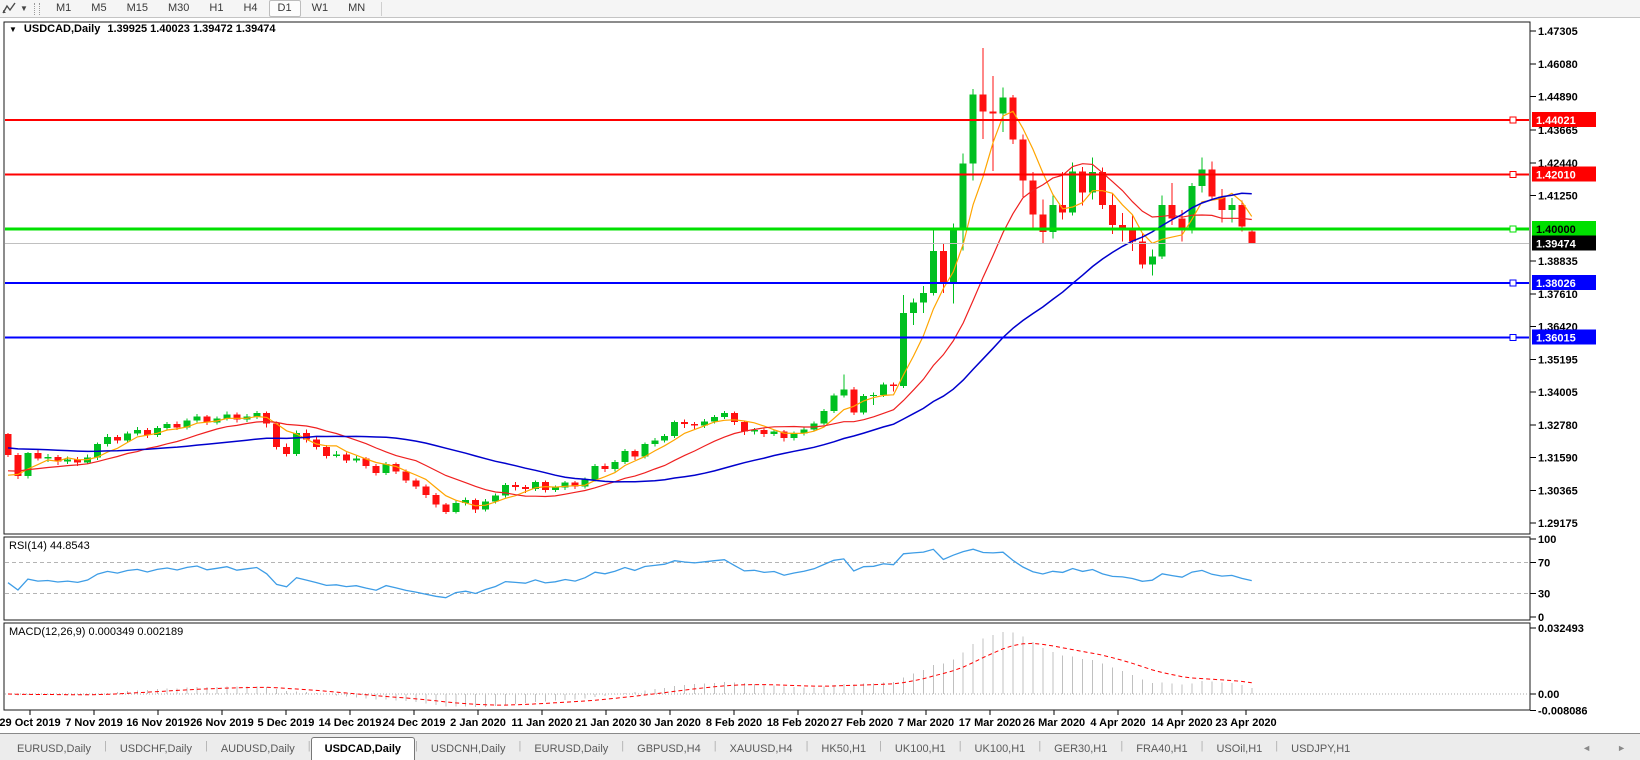 The width and height of the screenshot is (1640, 760). What do you see at coordinates (250, 8) in the screenshot?
I see `timeframe-button-H4: H4` at bounding box center [250, 8].